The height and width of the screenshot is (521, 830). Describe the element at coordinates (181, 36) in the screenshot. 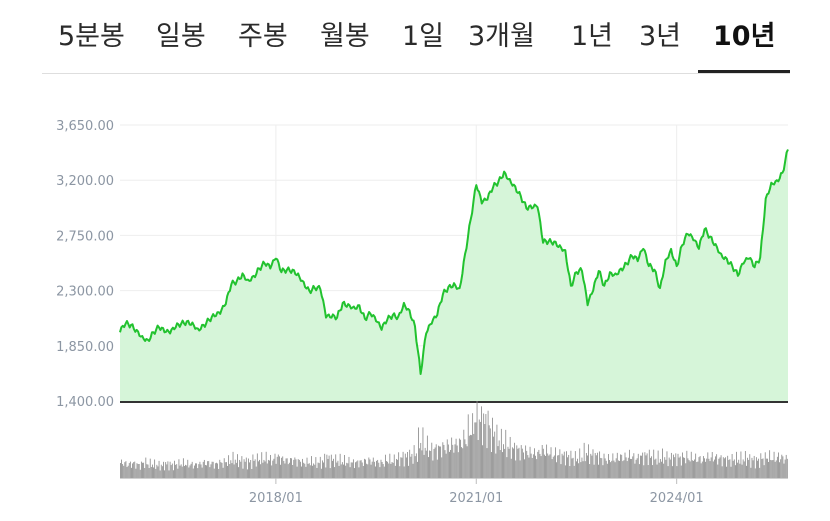

I see `tab-daily: 일봉` at that location.